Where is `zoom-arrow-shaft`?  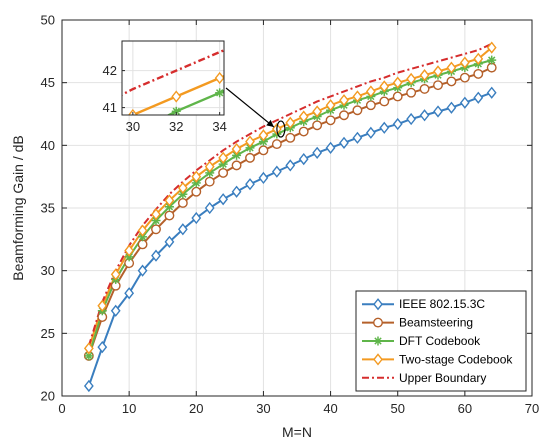 zoom-arrow-shaft is located at coordinates (250, 107).